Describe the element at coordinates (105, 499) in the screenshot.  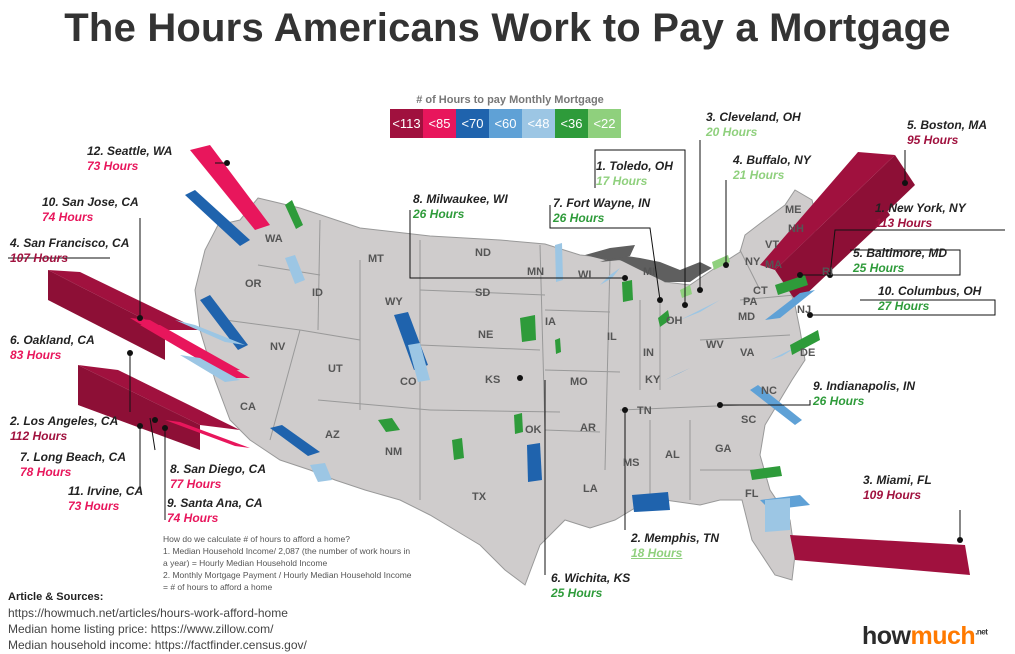
I see `city-label-irvine: 11. Irvine, CA 73 Hours` at that location.